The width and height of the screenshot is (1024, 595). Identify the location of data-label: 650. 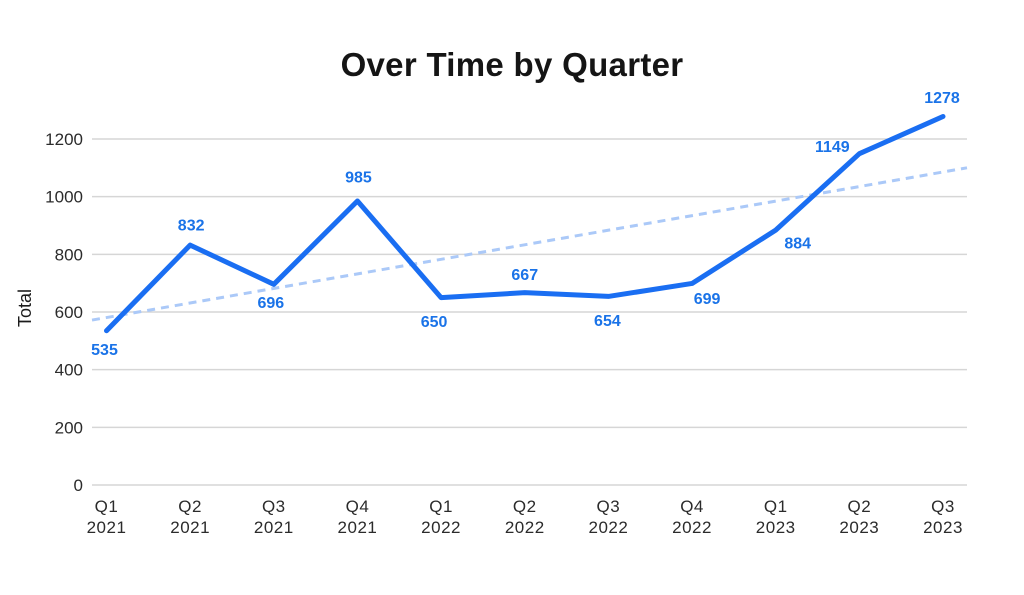
(434, 322).